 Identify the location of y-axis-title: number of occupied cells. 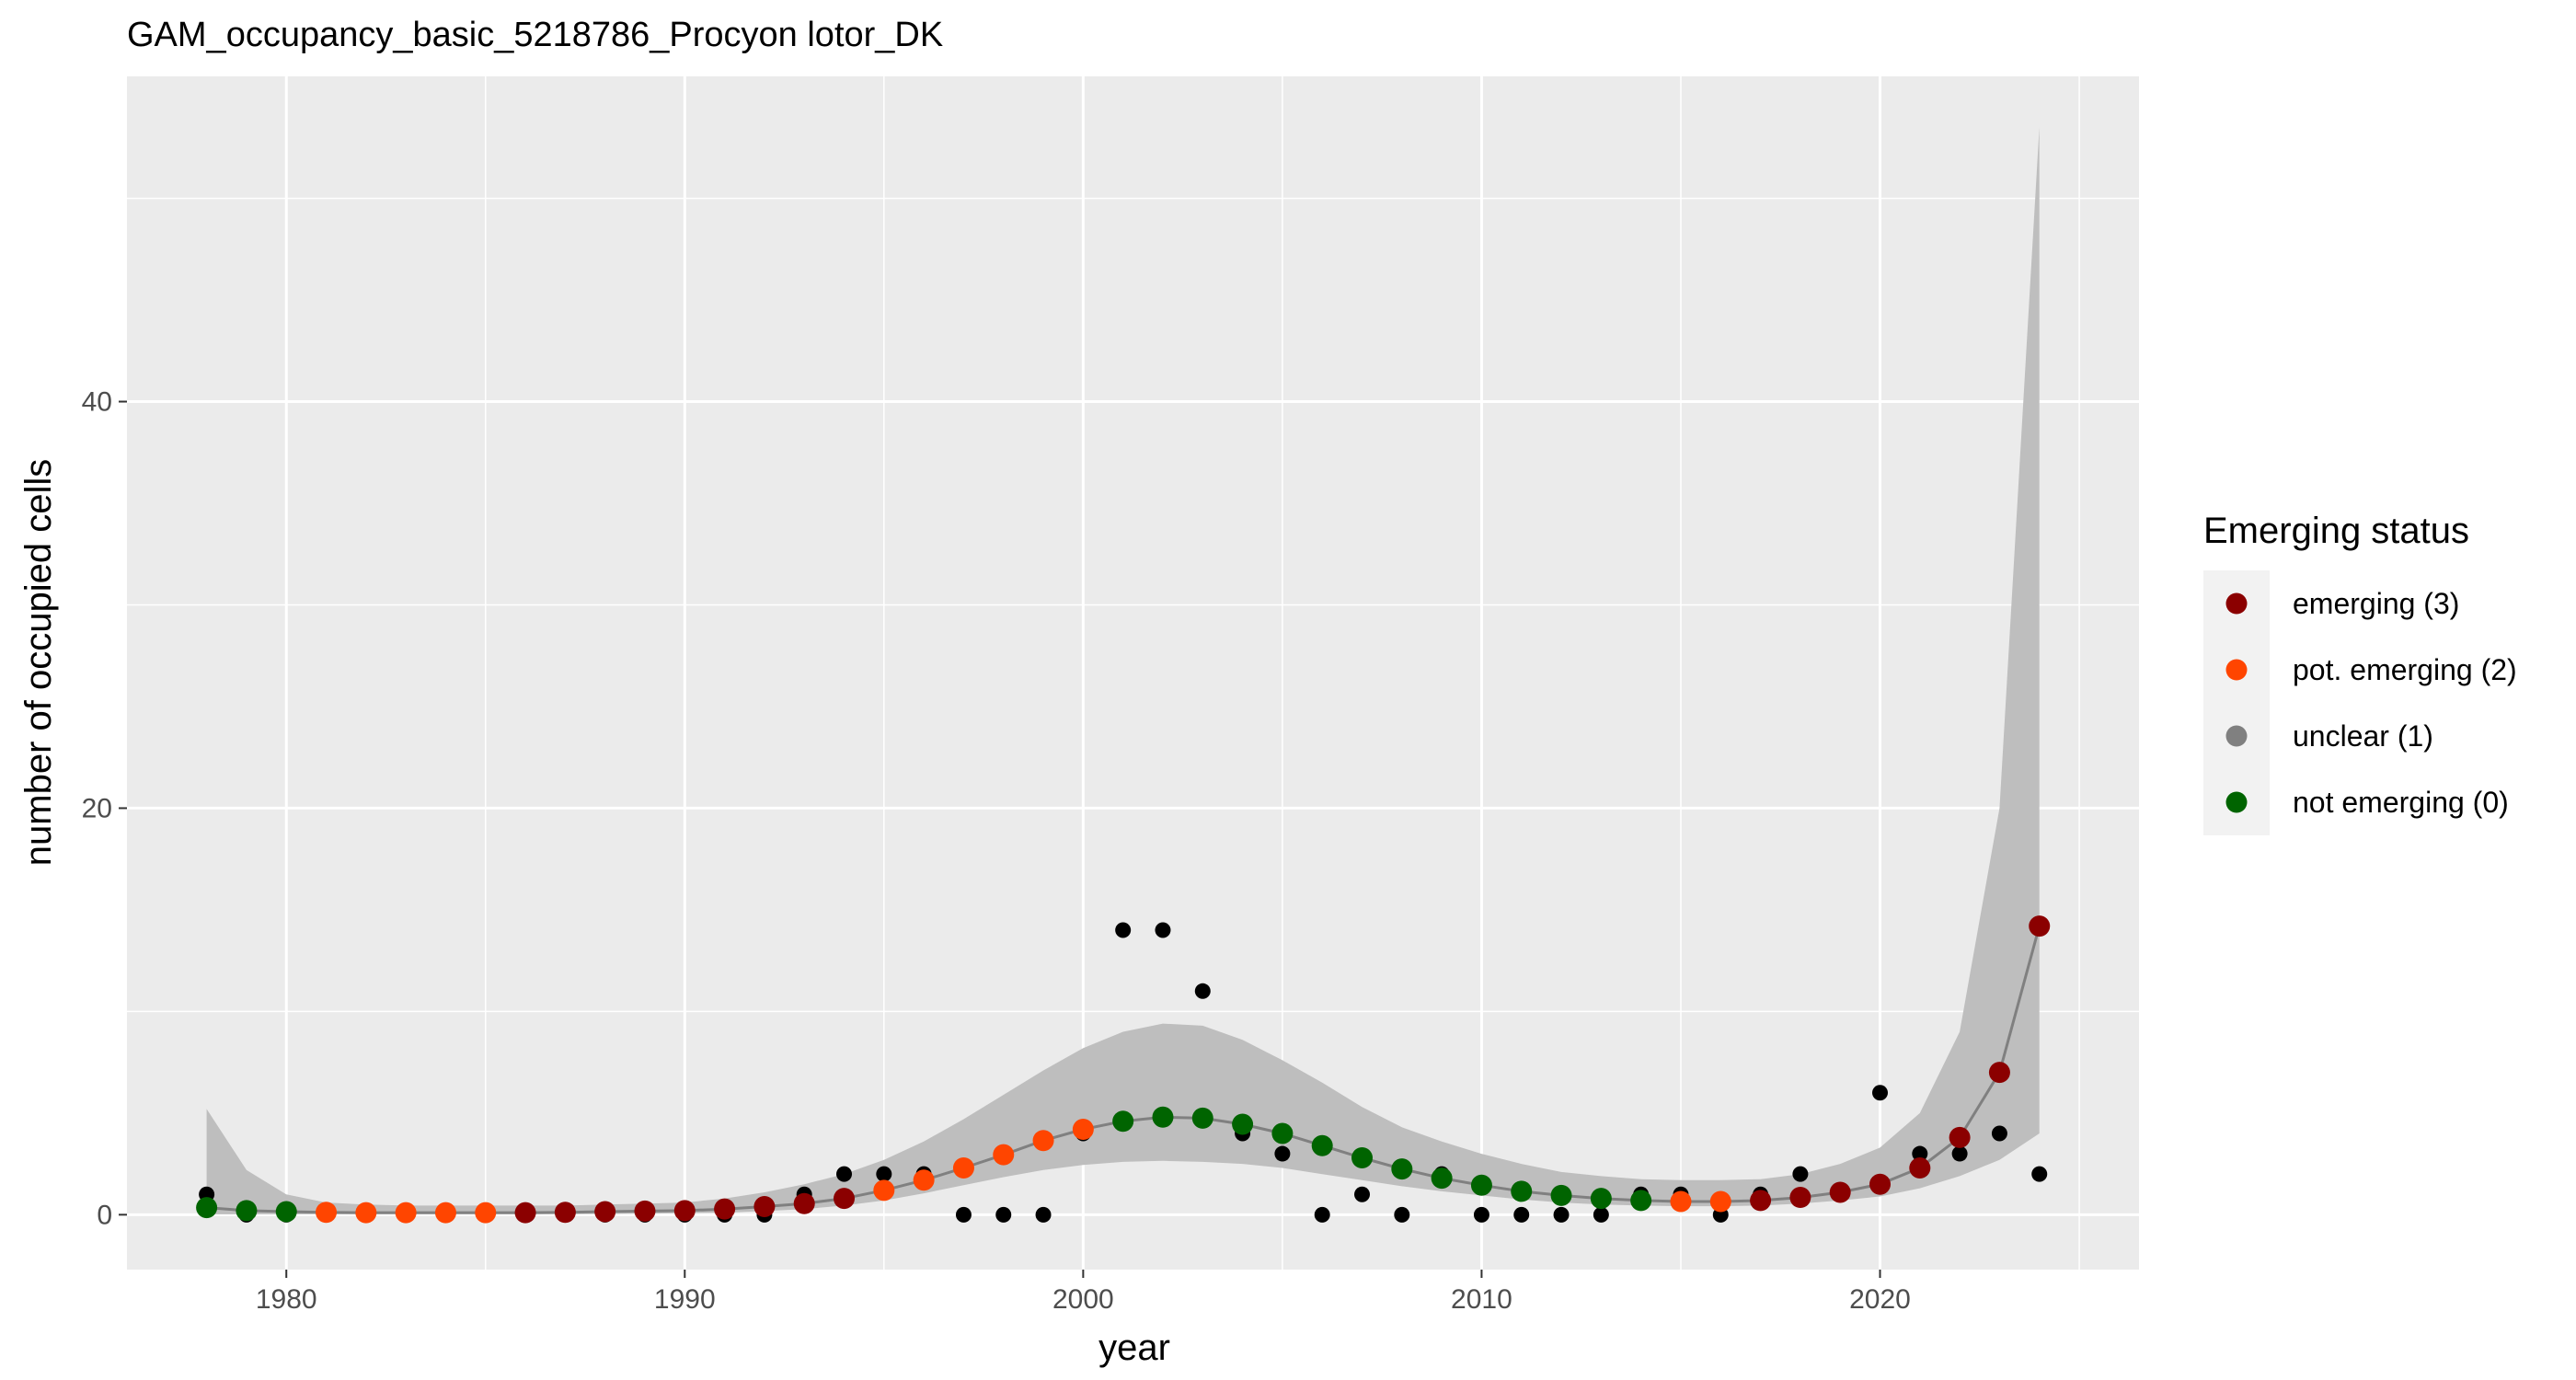
(38, 662).